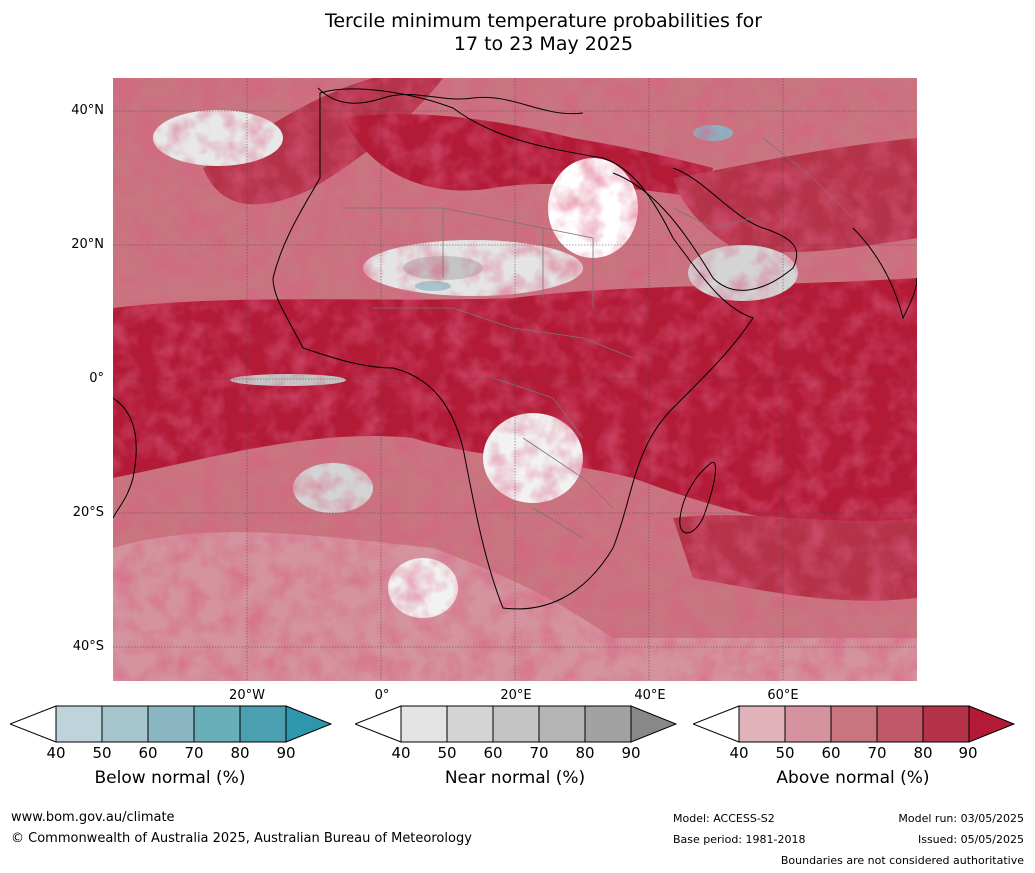 Image resolution: width=1035 pixels, height=873 pixels. I want to click on lon-label-20w: 20°W, so click(247, 695).